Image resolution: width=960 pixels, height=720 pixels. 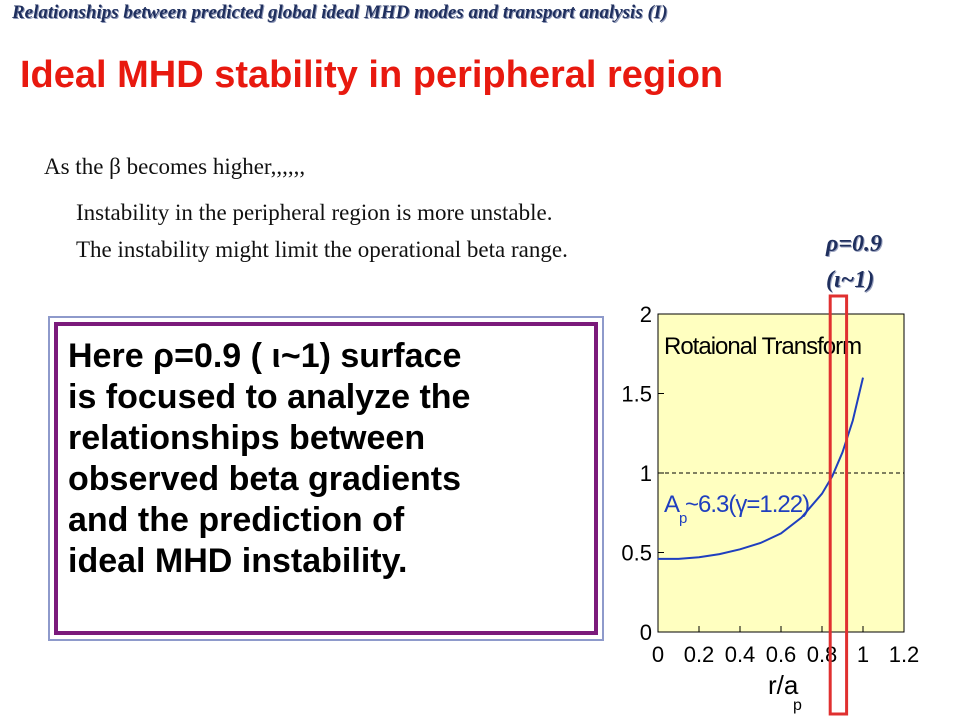 What do you see at coordinates (265, 356) in the screenshot?
I see `callout-line-1: Here ρ=0.9 ( ι~1) surface` at bounding box center [265, 356].